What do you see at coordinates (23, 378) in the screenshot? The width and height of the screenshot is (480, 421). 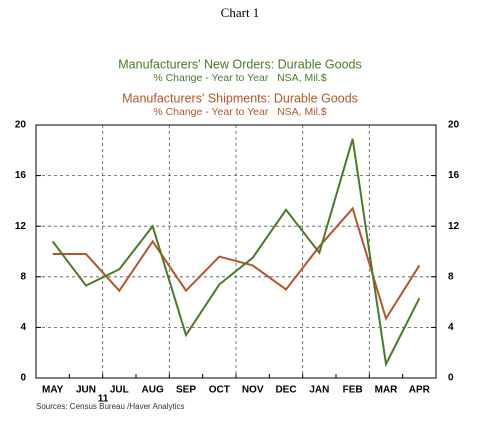 I see `y-tick-label: 0` at bounding box center [23, 378].